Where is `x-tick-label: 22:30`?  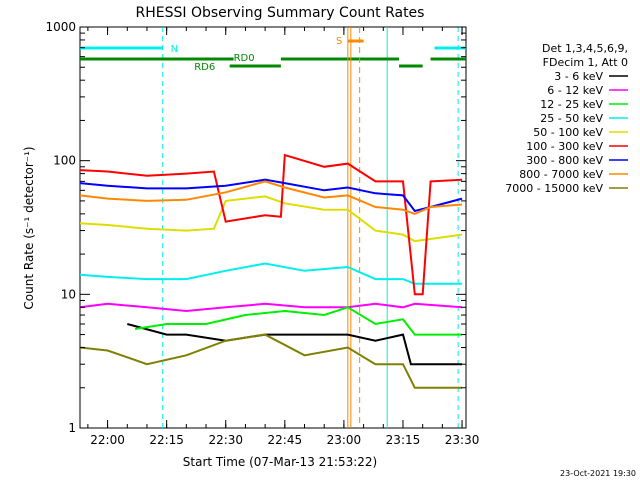 x-tick-label: 22:30 is located at coordinates (225, 440).